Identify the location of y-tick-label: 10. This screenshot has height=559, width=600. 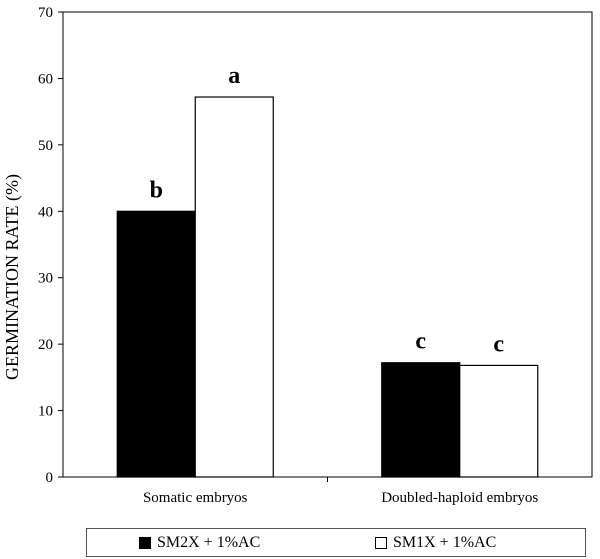
(45, 412).